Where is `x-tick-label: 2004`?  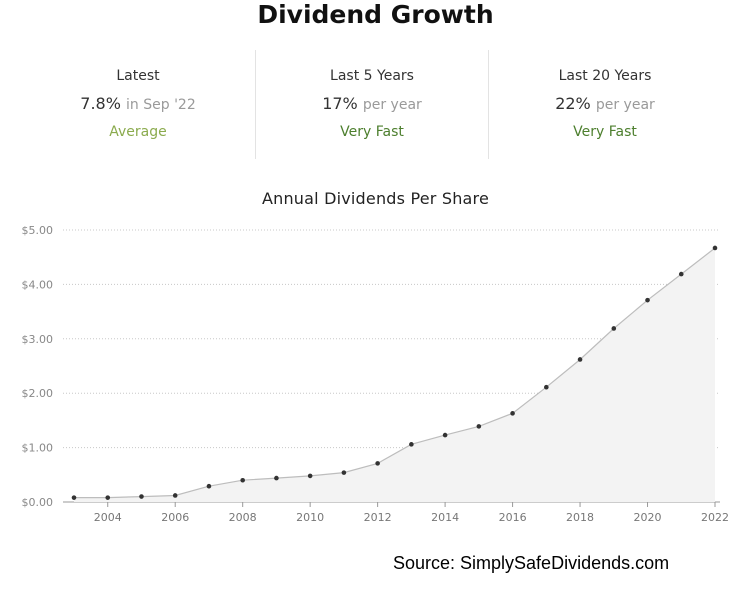 x-tick-label: 2004 is located at coordinates (108, 517).